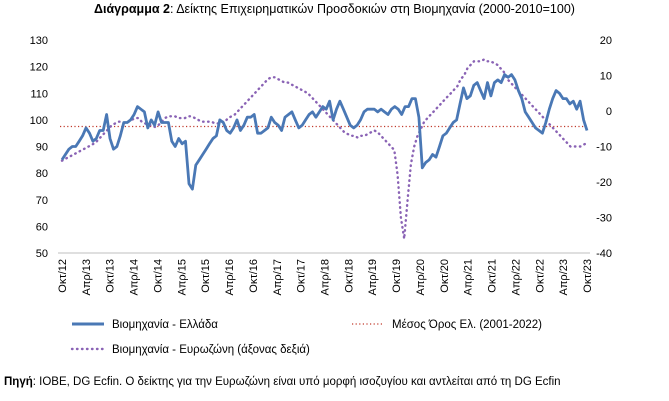  Describe the element at coordinates (609, 112) in the screenshot. I see `right-tick-label: 0` at that location.